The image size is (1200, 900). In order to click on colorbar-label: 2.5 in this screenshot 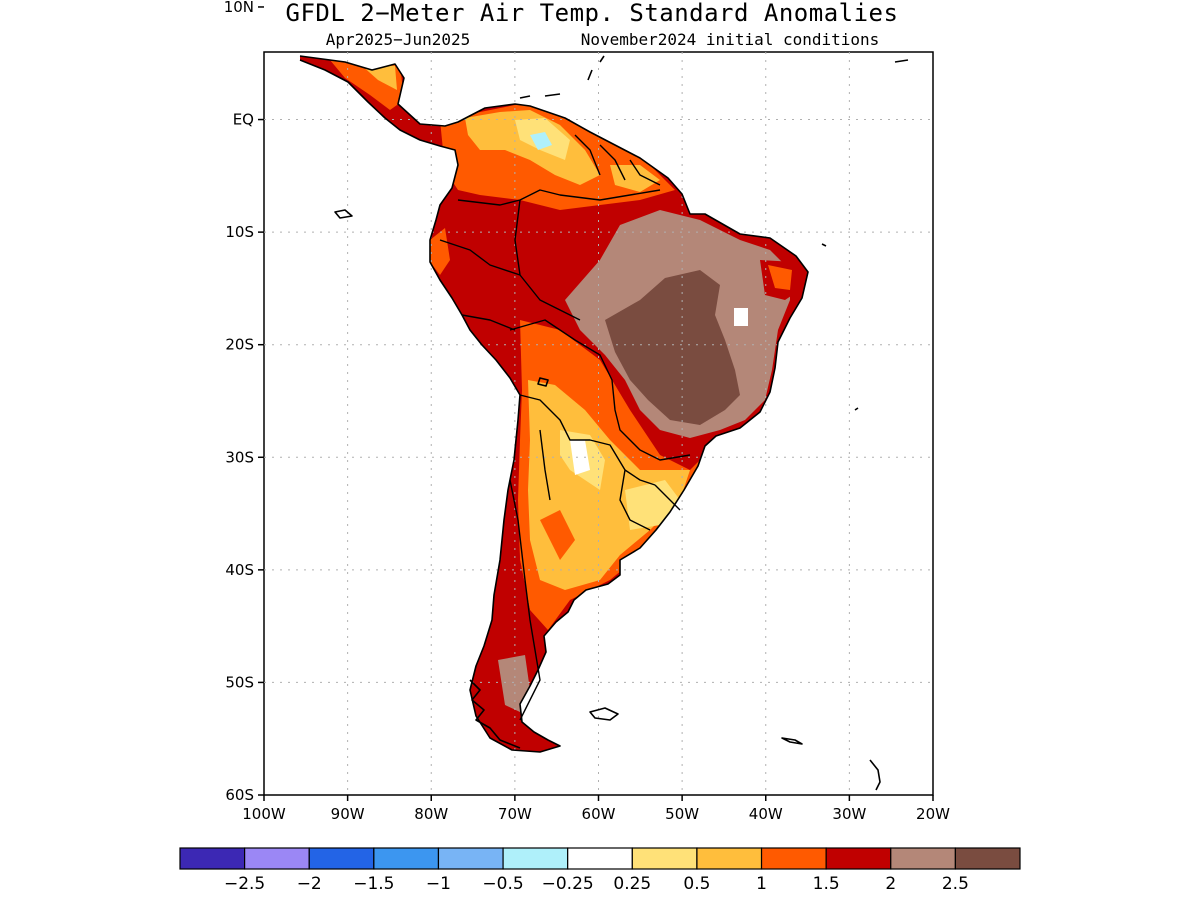, I will do `click(955, 884)`.